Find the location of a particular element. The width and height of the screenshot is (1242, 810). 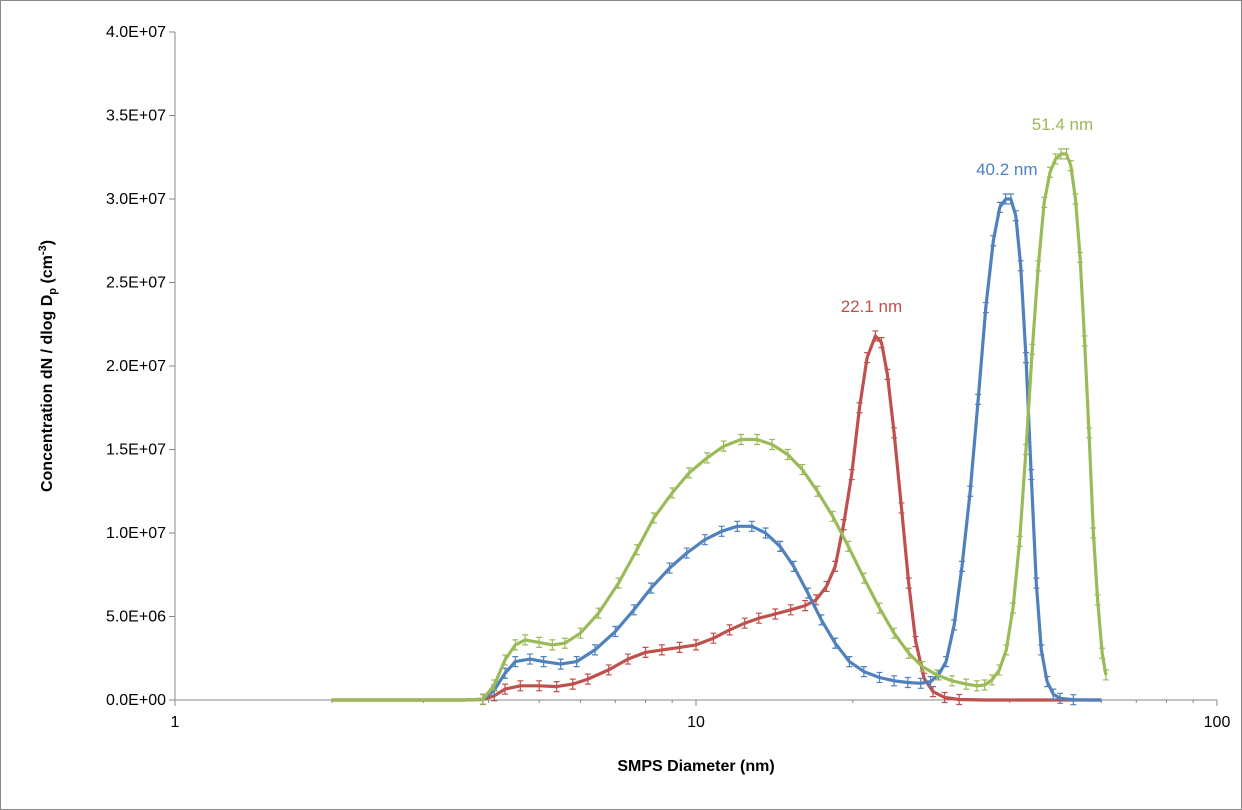

x-ticks: 1 10 100 is located at coordinates (700, 715).